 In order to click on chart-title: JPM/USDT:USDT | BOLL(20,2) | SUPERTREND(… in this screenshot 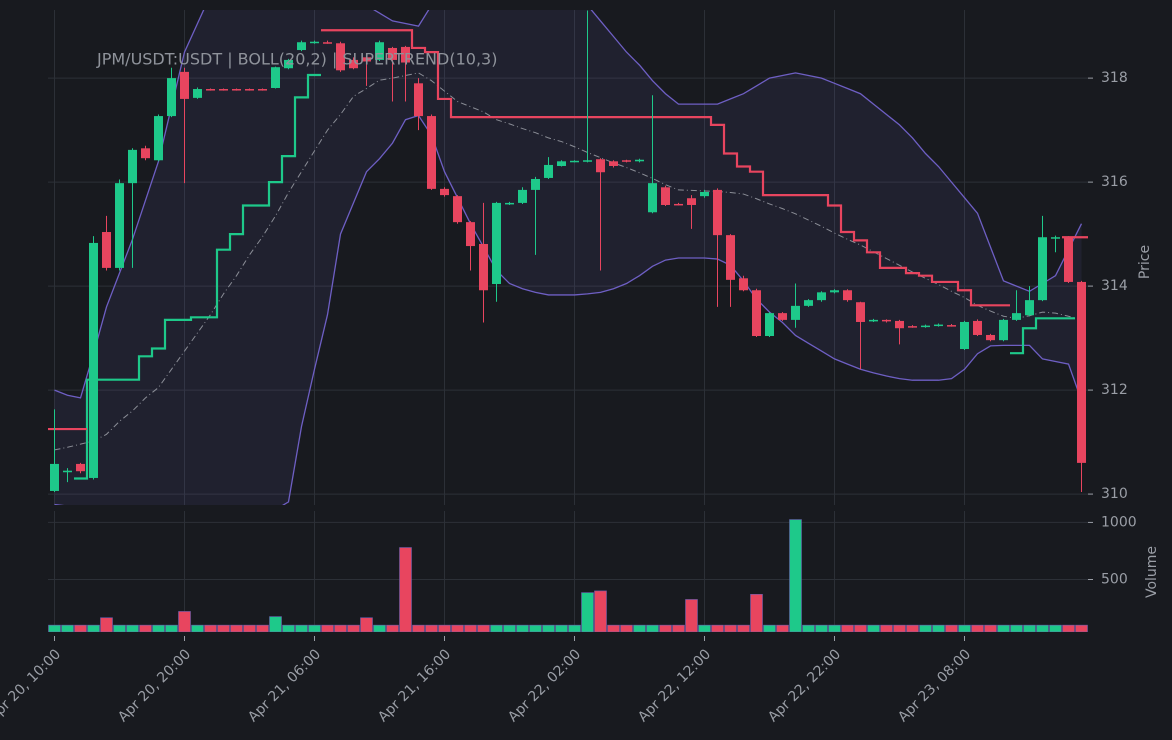, I will do `click(296, 59)`.